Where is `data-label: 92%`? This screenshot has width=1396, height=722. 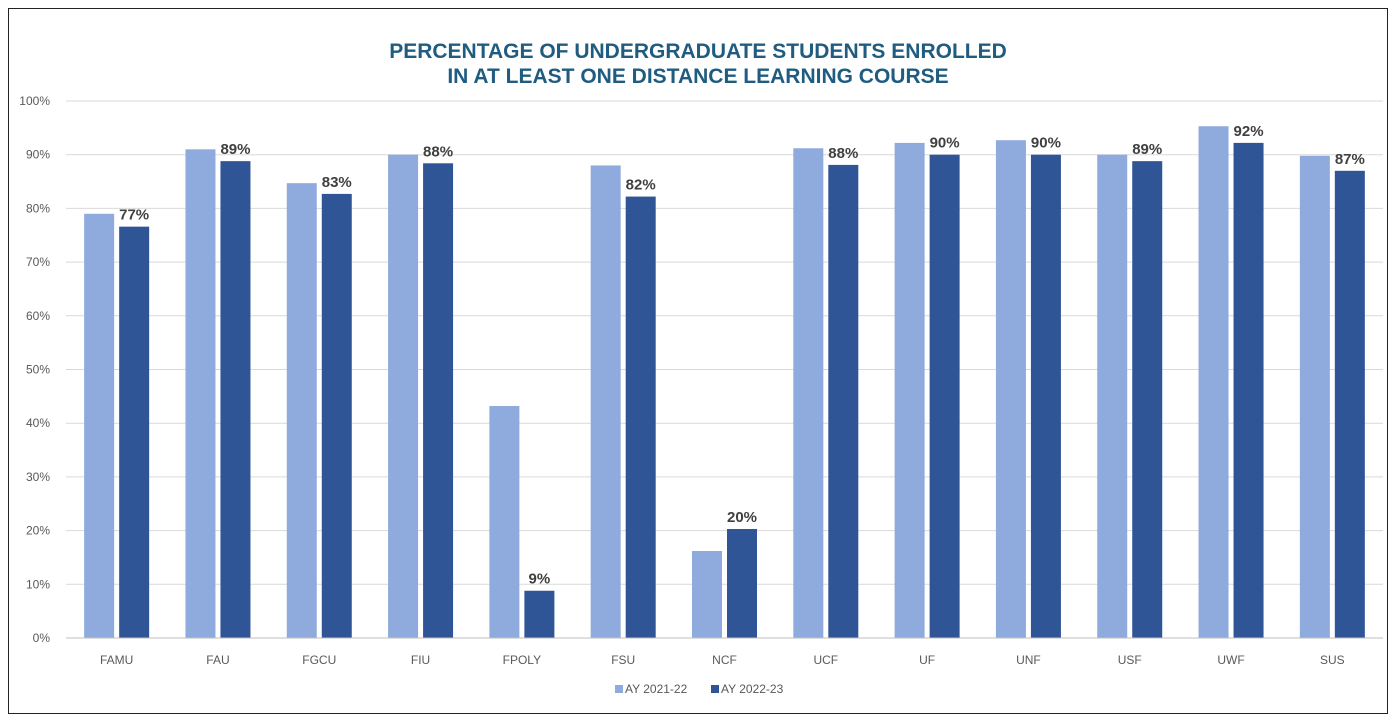 data-label: 92% is located at coordinates (1249, 131).